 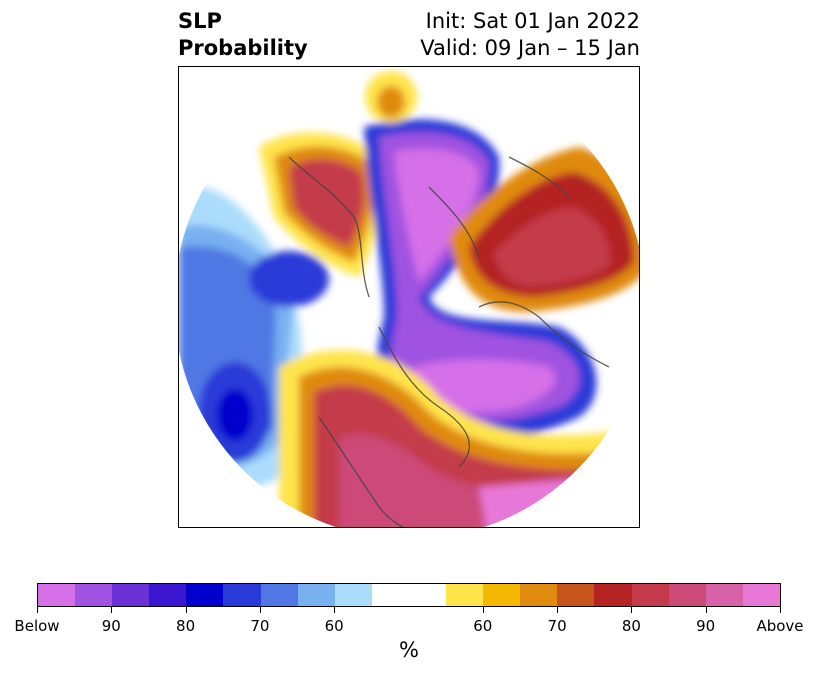 I want to click on colorbar-tick-label: Above, so click(x=780, y=626).